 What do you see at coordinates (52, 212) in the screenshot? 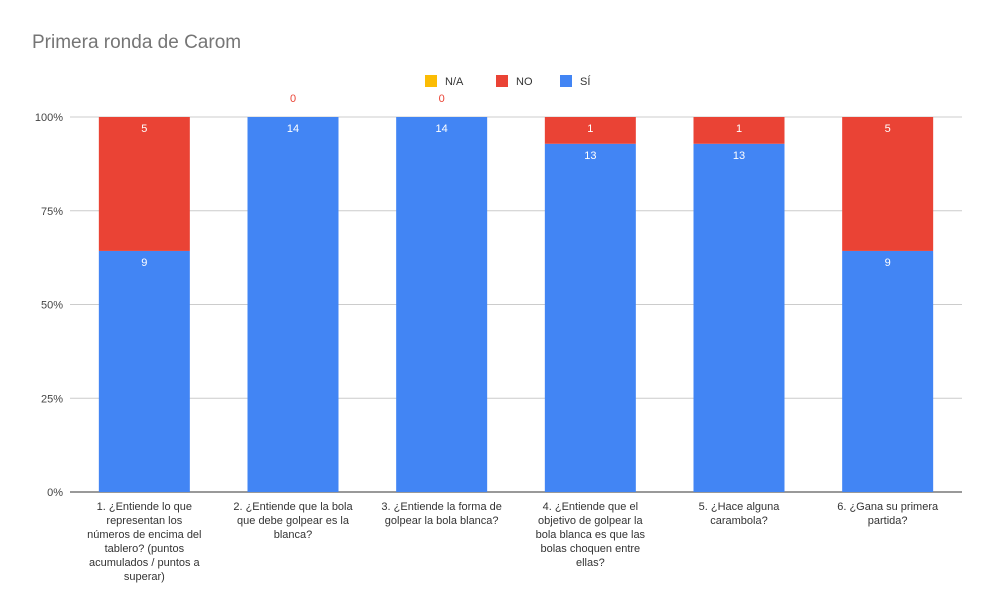
I see `y-tick-label: 75%` at bounding box center [52, 212].